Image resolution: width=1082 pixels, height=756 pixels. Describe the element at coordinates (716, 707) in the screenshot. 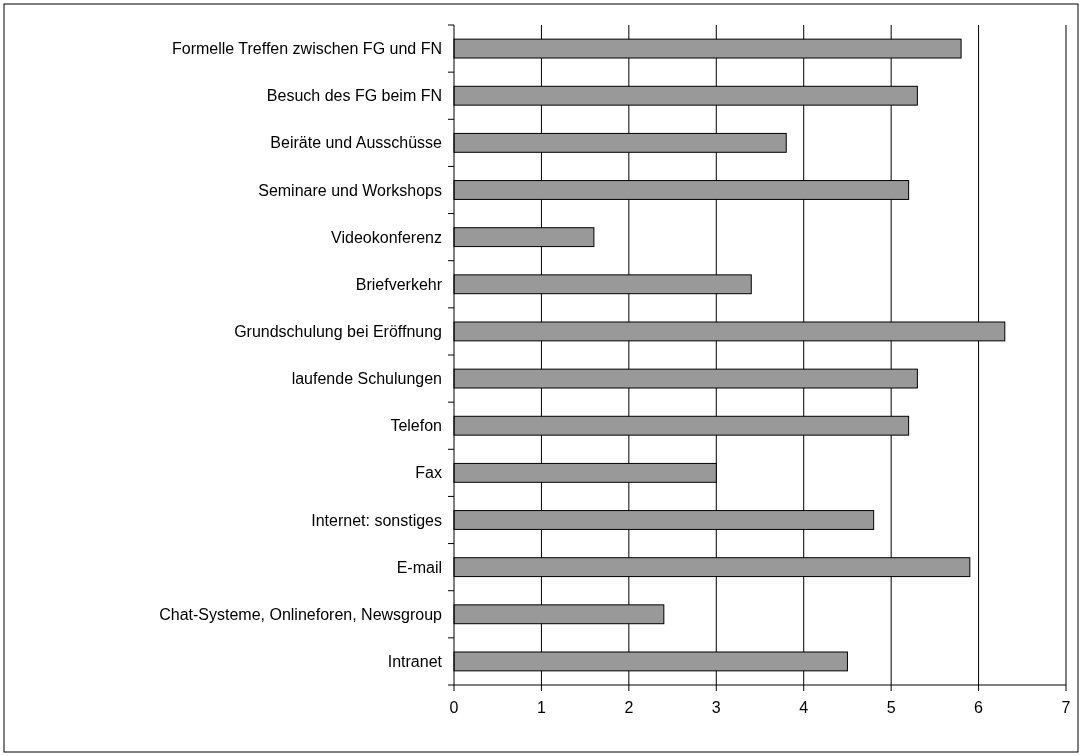

I see `x-tick-label: 3` at that location.